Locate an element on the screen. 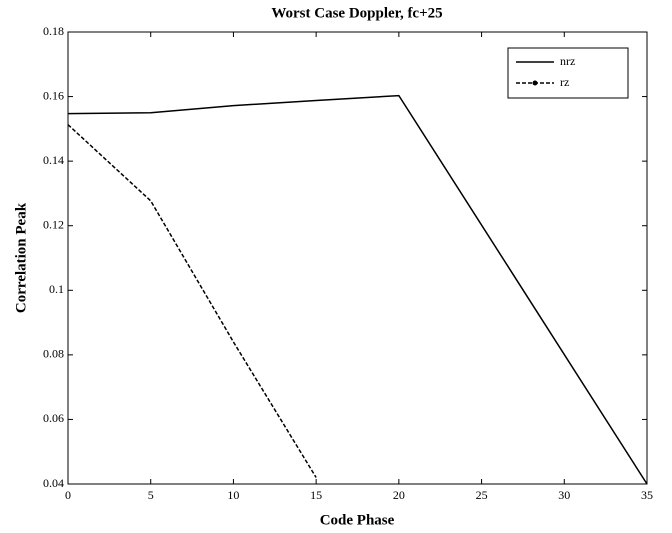  y-tick-label: 0.1 is located at coordinates (56, 289).